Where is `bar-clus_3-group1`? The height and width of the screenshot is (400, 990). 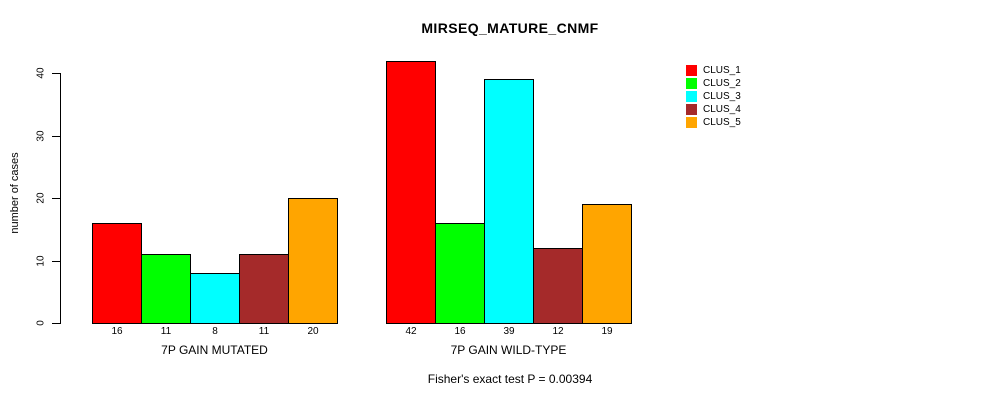 bar-clus_3-group1 is located at coordinates (215, 298).